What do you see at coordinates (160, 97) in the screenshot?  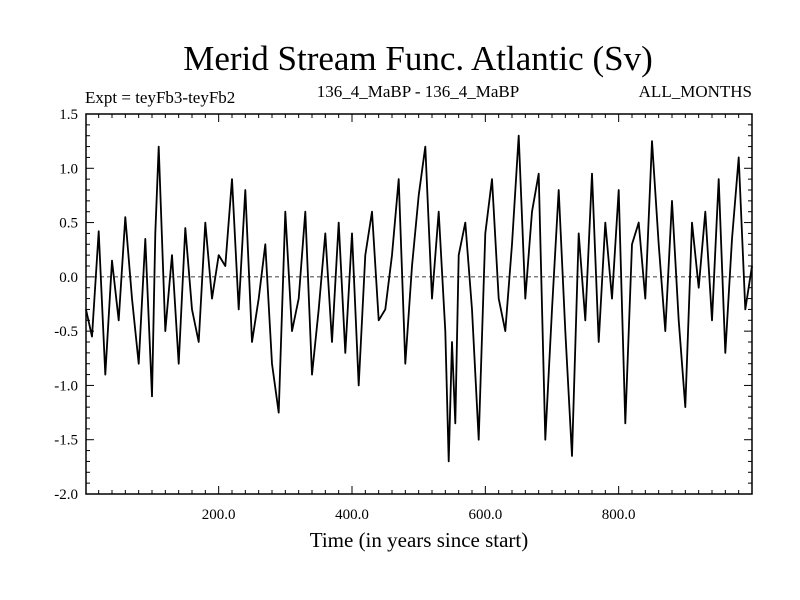 I see `experiment-label: Expt = teyFb3-teyFb2` at bounding box center [160, 97].